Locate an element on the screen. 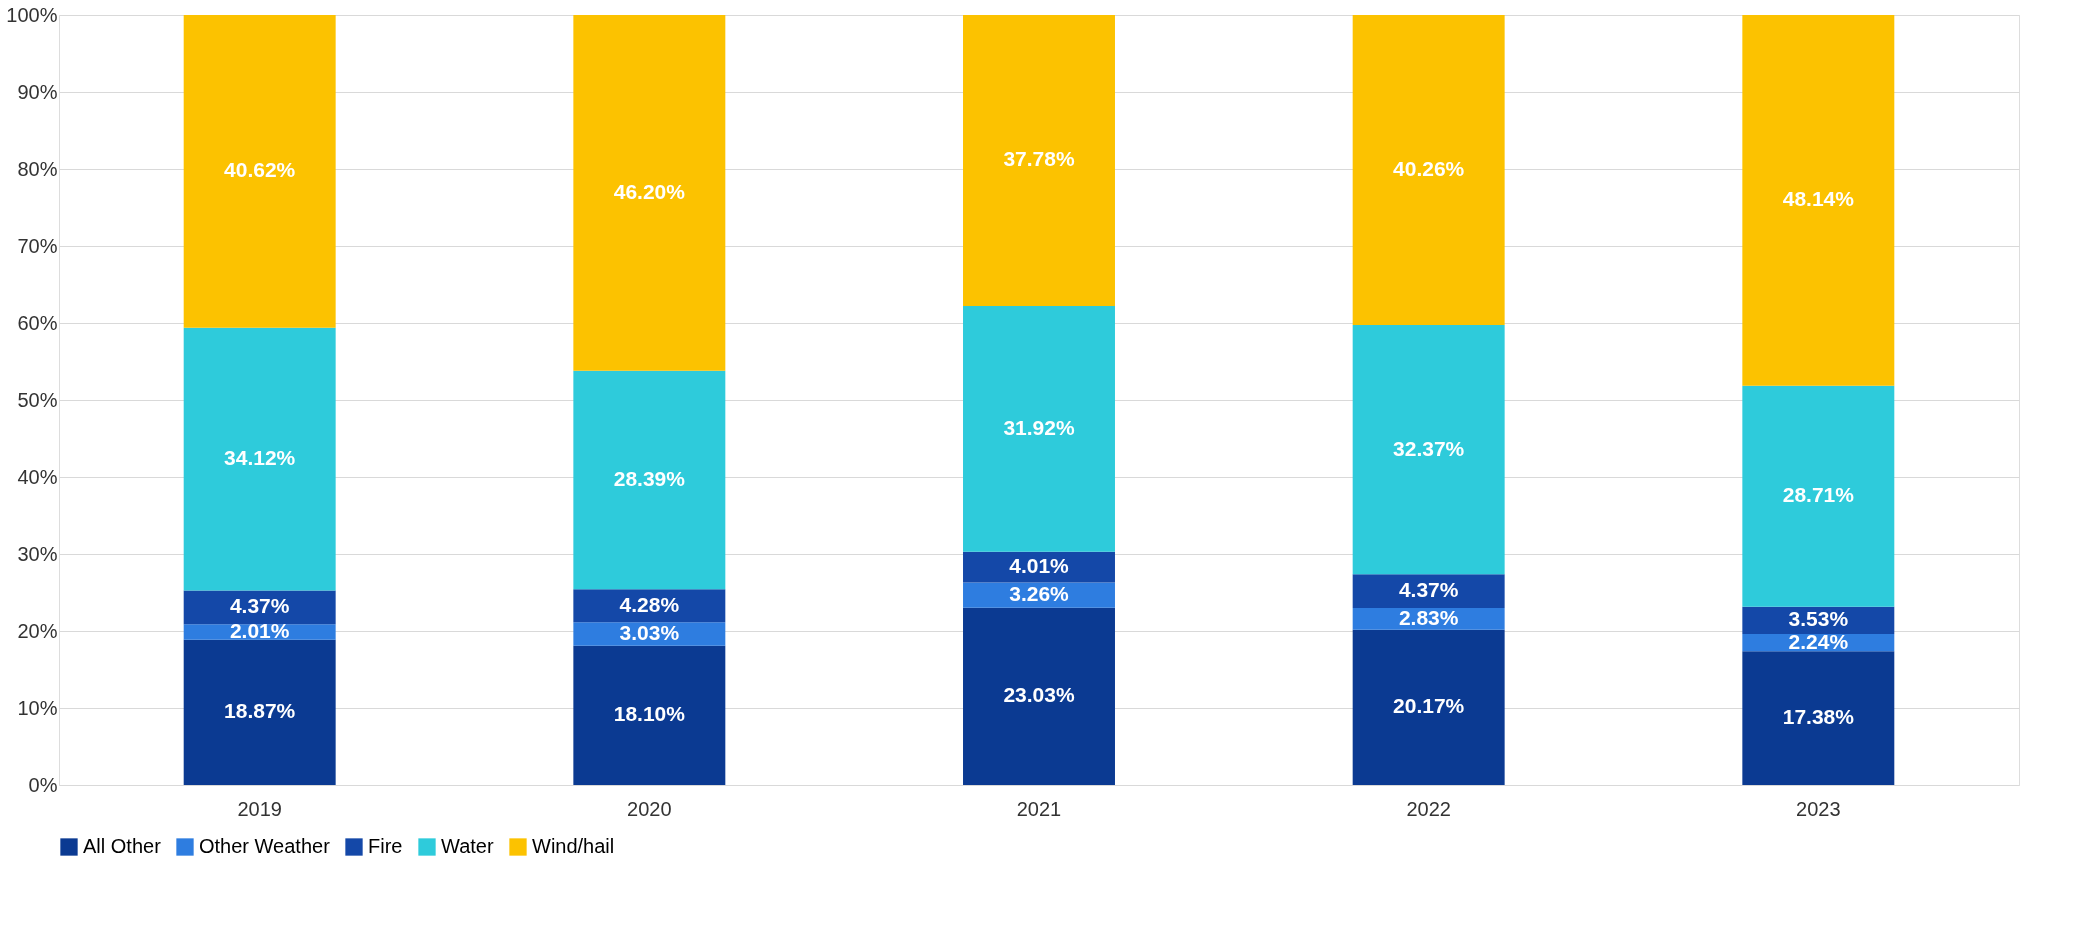 The height and width of the screenshot is (937, 2085). y-tick-label: 30% is located at coordinates (37, 553).